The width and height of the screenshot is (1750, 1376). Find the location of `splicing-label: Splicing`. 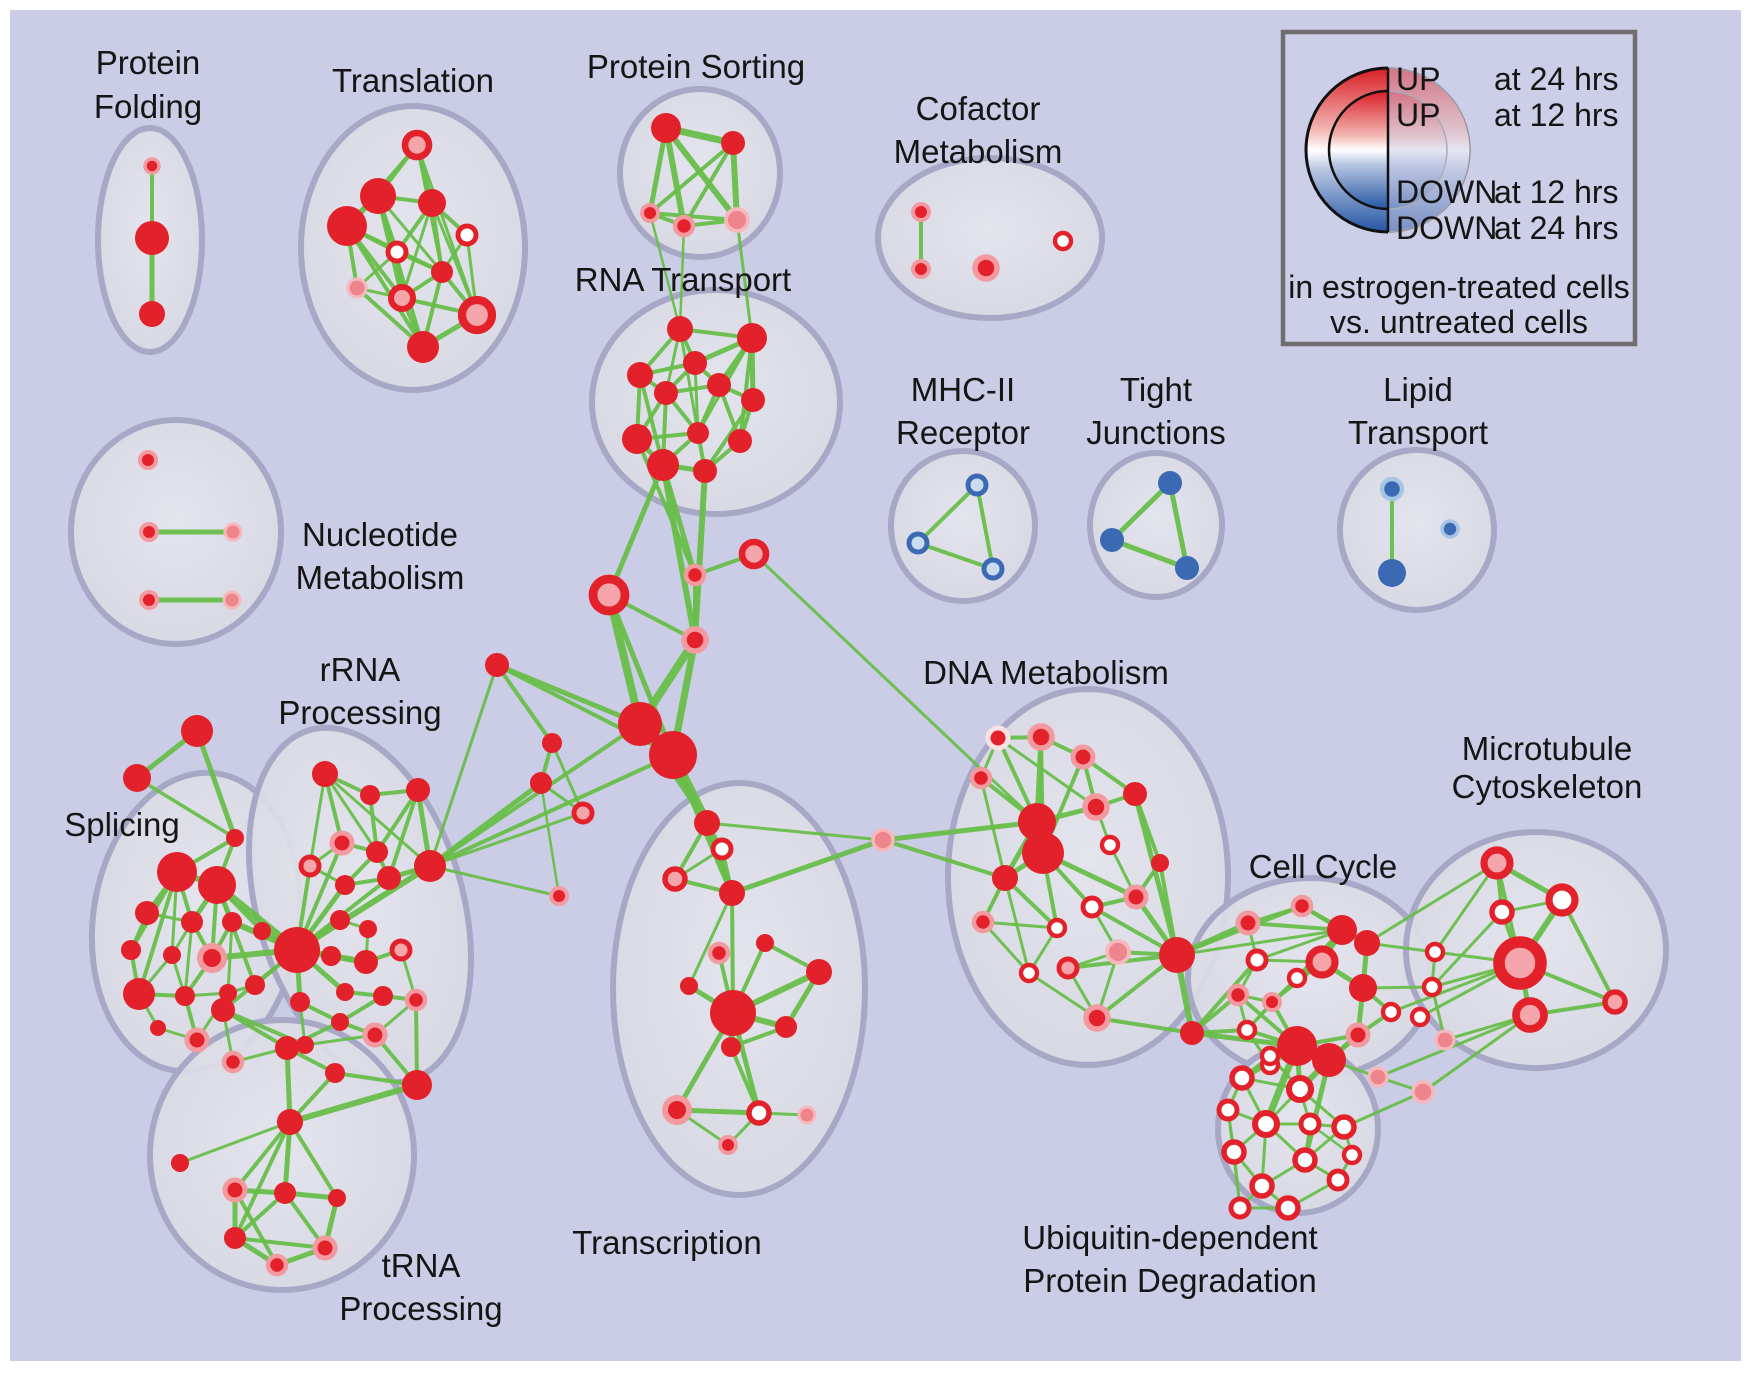

splicing-label: Splicing is located at coordinates (122, 824).